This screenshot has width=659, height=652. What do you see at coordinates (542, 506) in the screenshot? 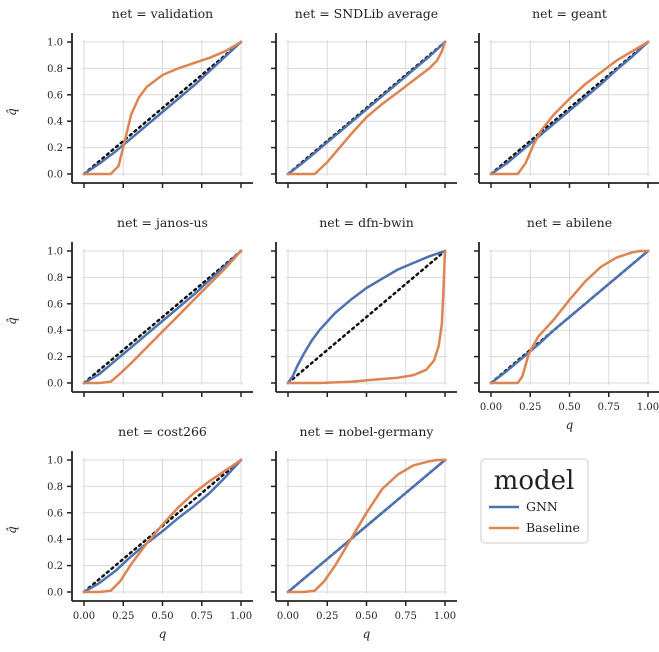
I see `legend-label-gnn: GNN` at bounding box center [542, 506].